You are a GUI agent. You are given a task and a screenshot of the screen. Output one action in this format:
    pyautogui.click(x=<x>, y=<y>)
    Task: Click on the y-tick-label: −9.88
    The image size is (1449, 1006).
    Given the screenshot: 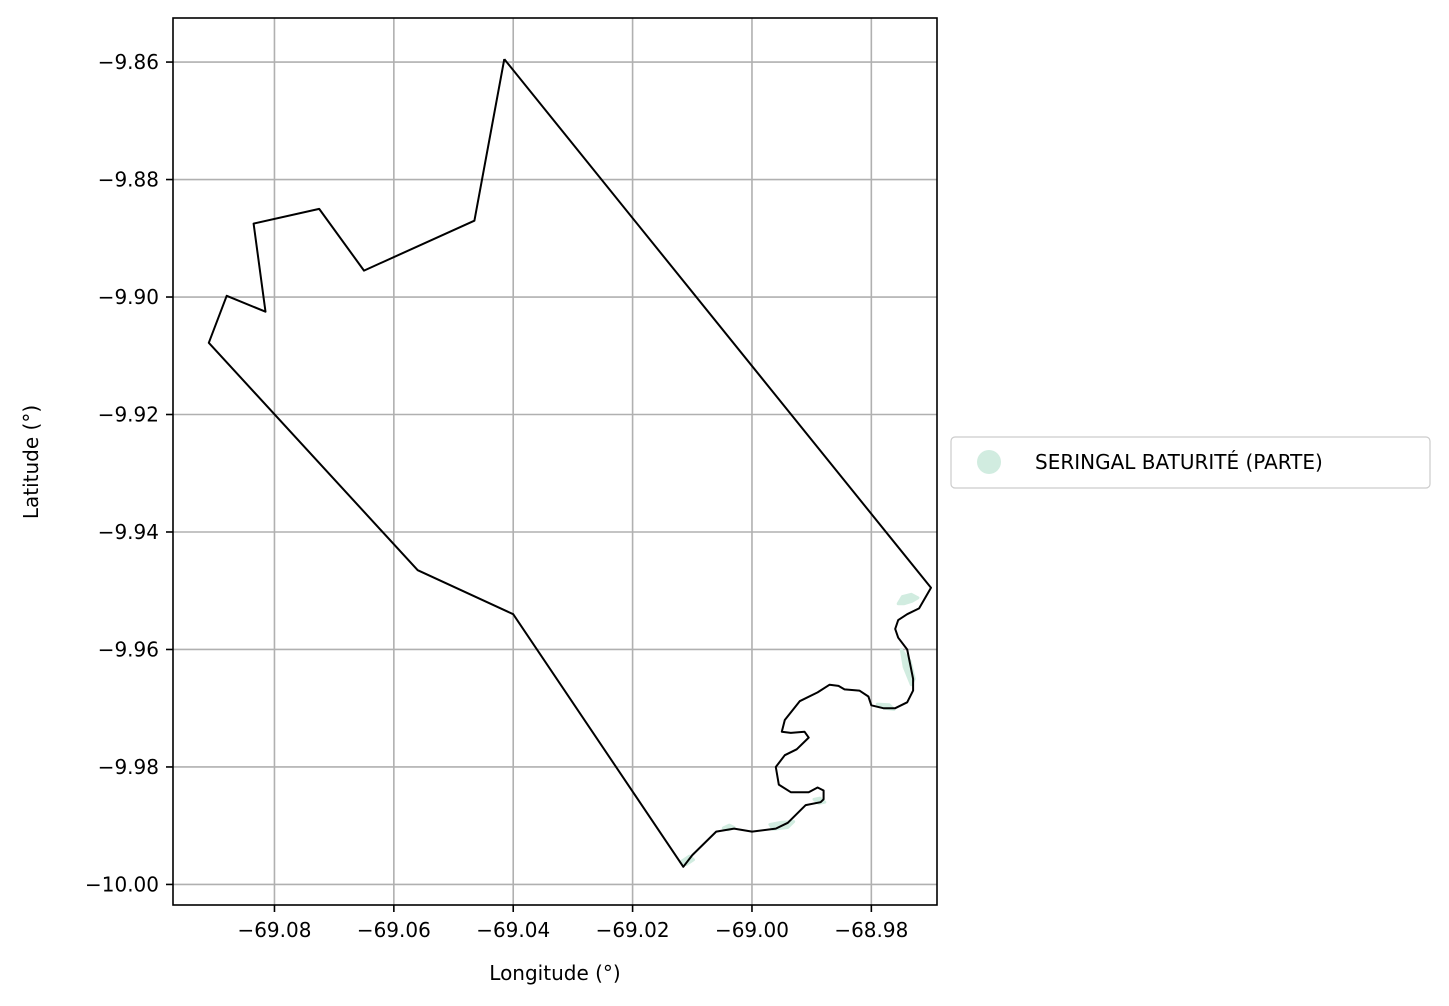 What is the action you would take?
    pyautogui.click(x=128, y=180)
    